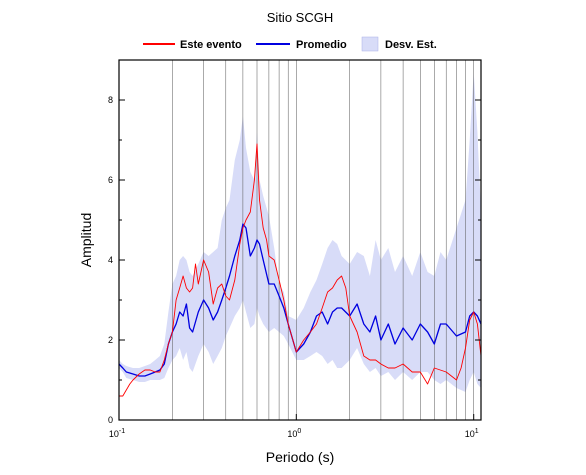 Image resolution: width=586 pixels, height=475 pixels. I want to click on legend-label-este-evento: Este evento, so click(211, 45).